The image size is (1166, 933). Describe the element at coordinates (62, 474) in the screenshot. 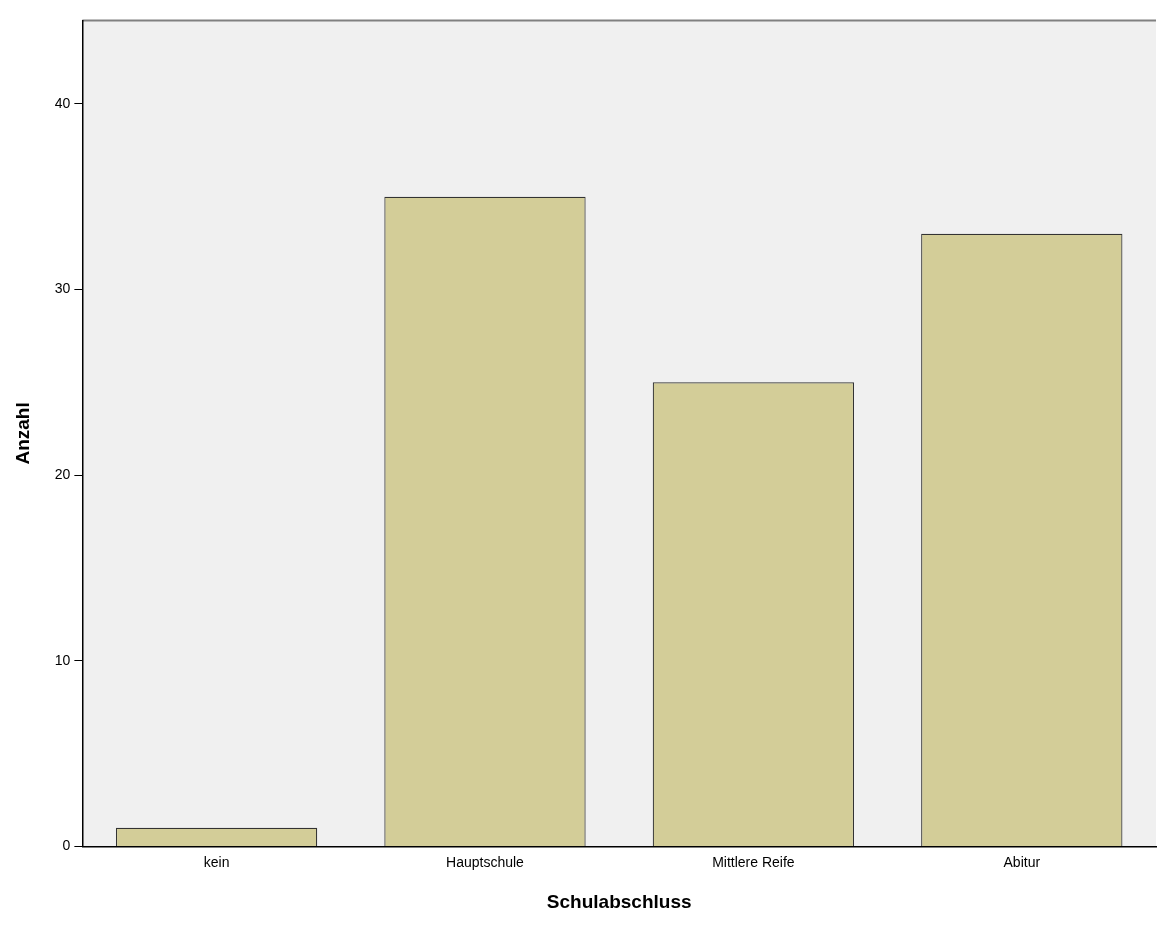

I see `y-tick-label: 20` at that location.